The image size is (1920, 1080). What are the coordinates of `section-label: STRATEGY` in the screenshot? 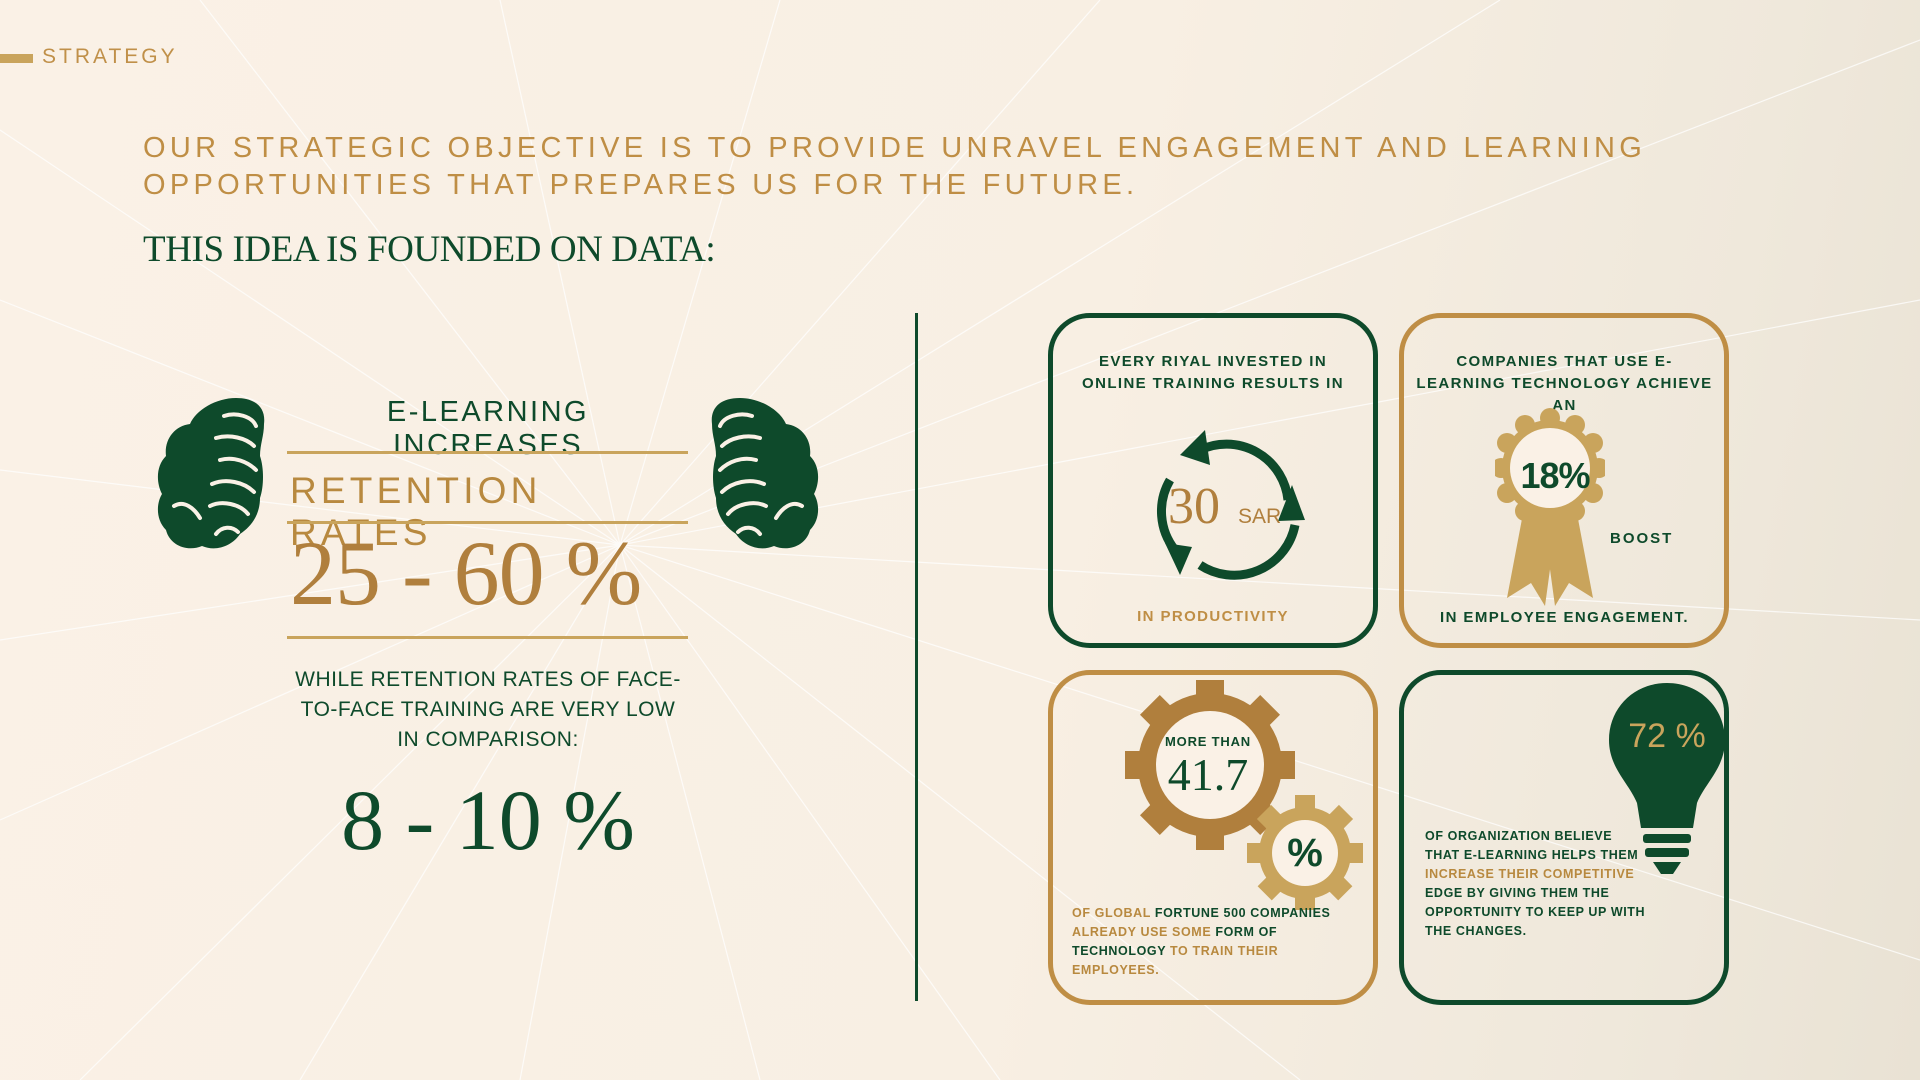 It's located at (110, 56).